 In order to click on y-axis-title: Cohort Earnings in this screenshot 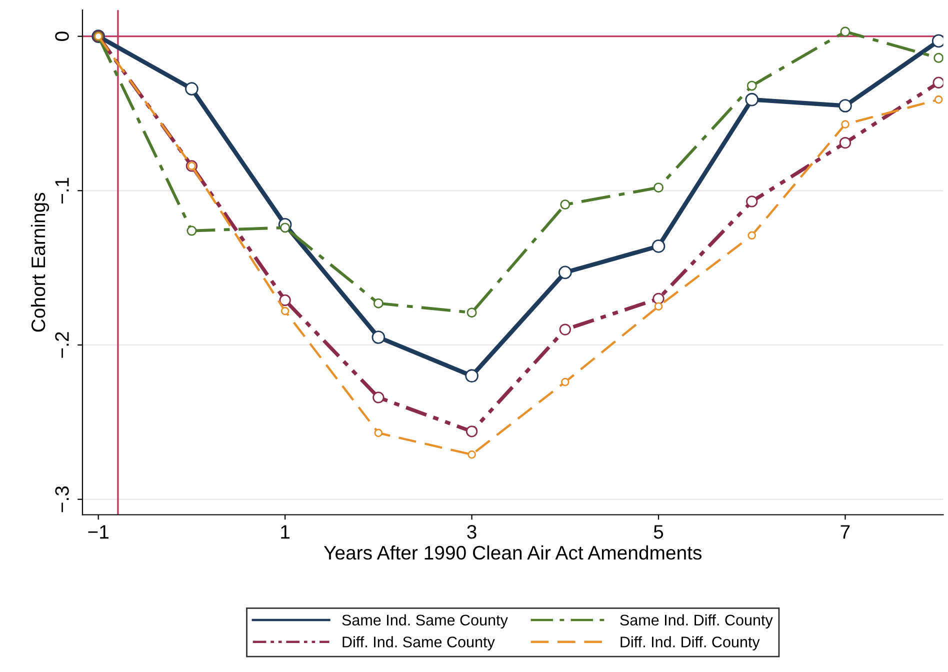, I will do `click(40, 262)`.